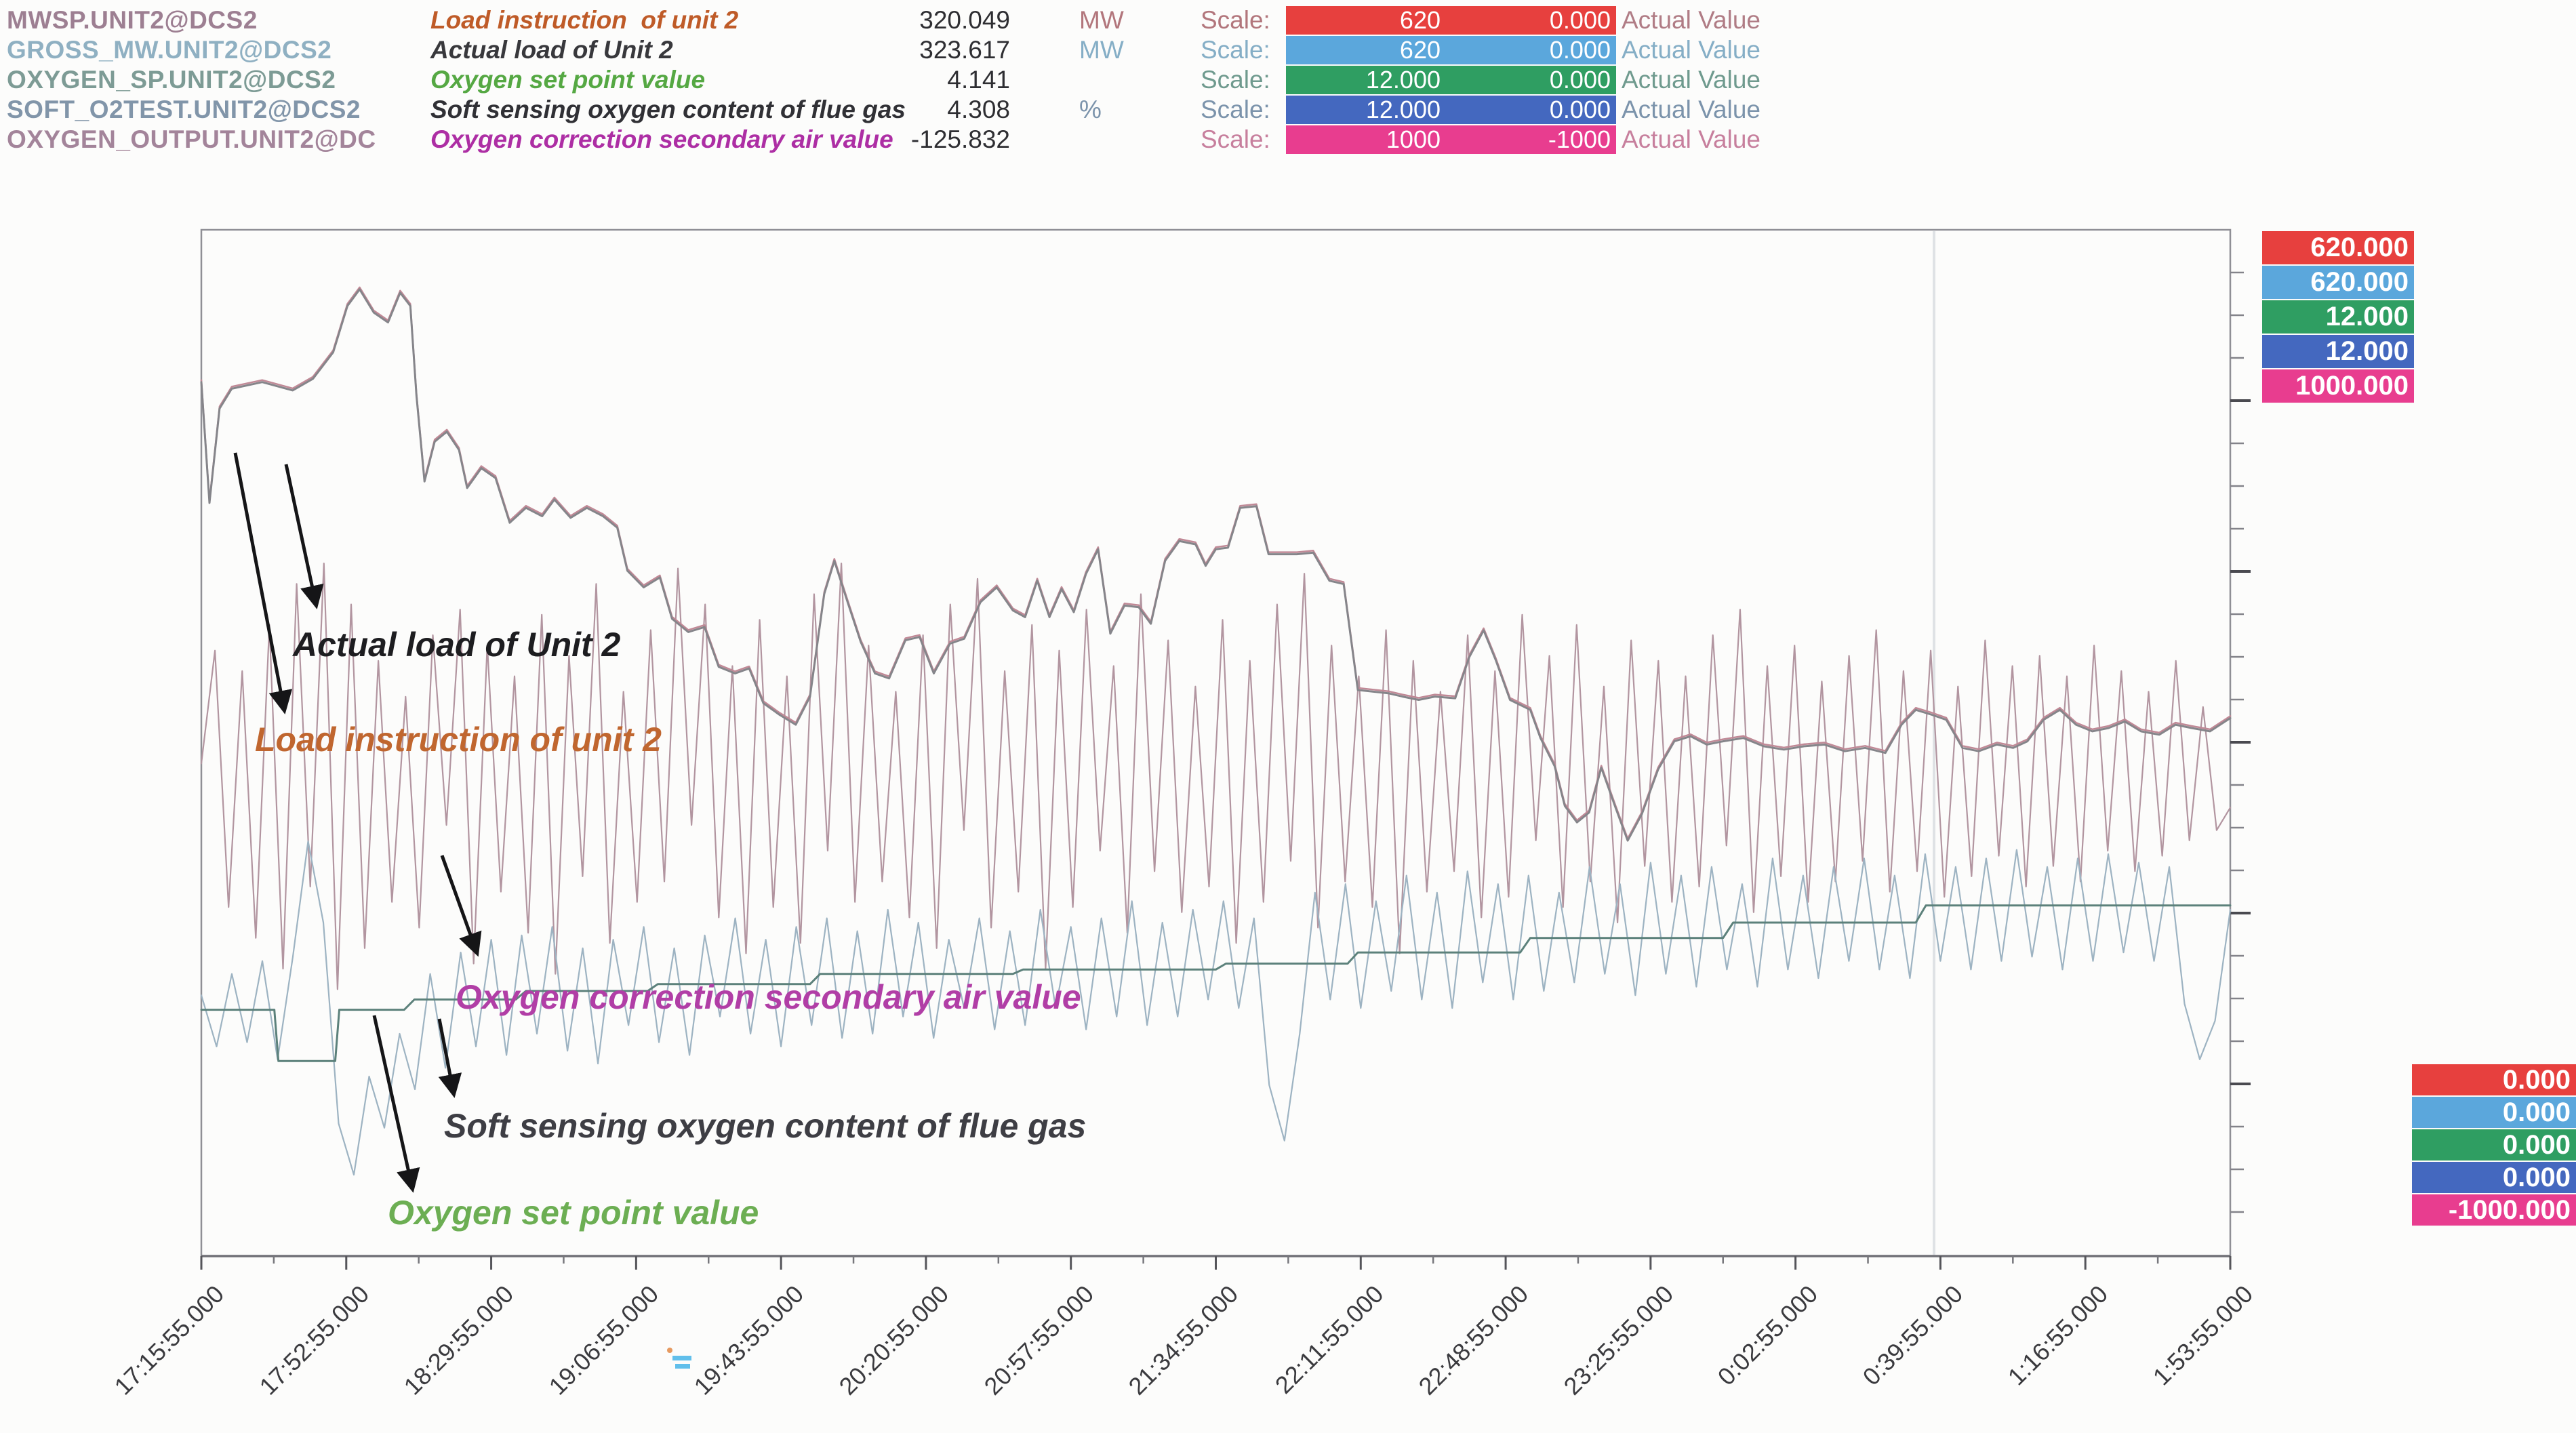 This screenshot has height=1433, width=2576. I want to click on signal-description: Oxygen correction secondary air value, so click(661, 139).